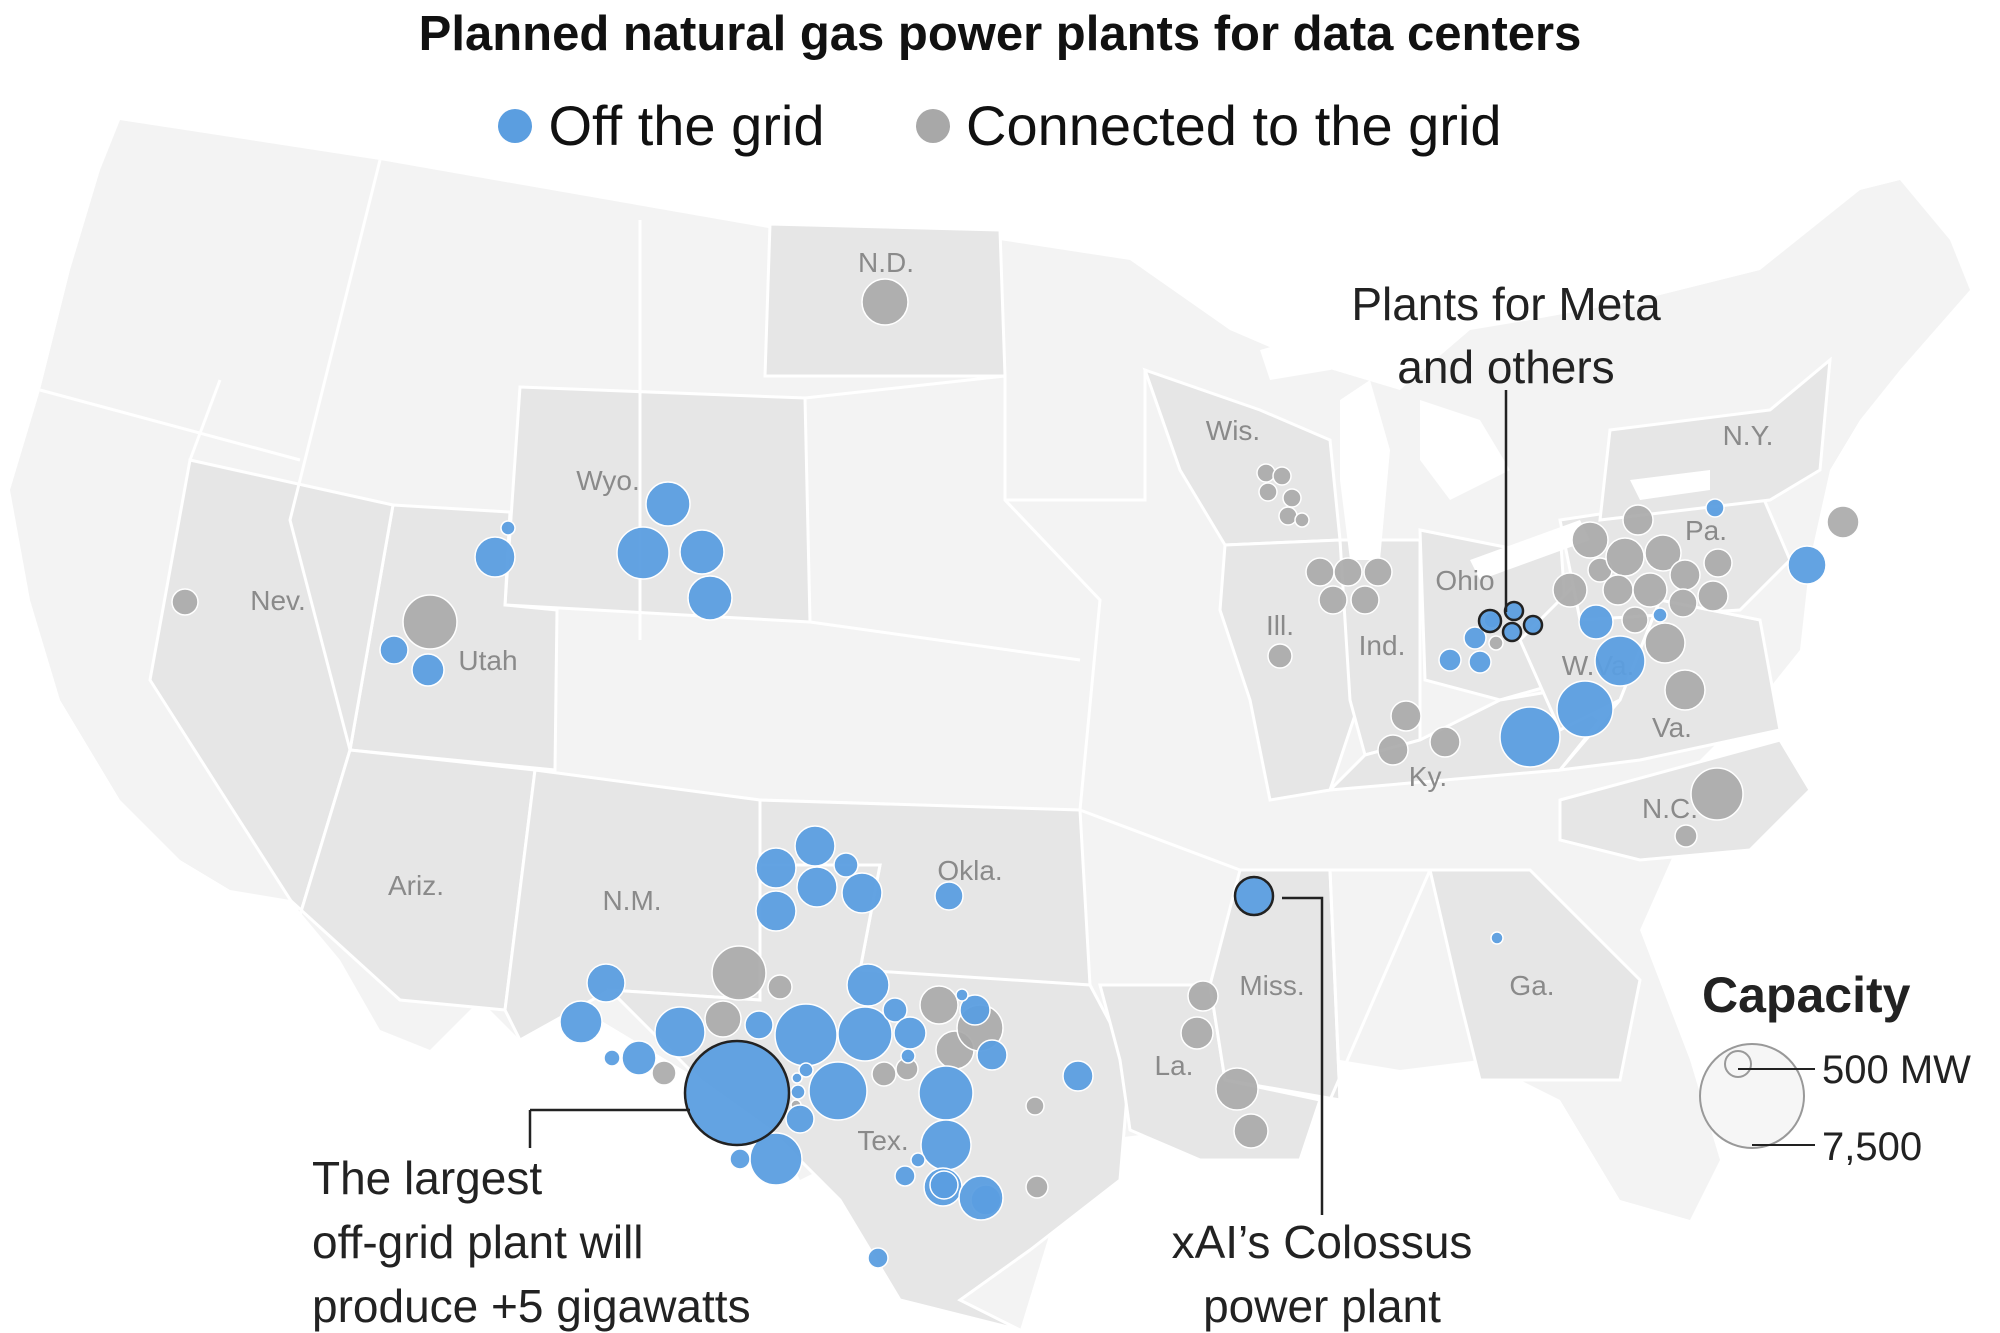 This screenshot has height=1333, width=2000. I want to click on capacity-title: Capacity, so click(1806, 995).